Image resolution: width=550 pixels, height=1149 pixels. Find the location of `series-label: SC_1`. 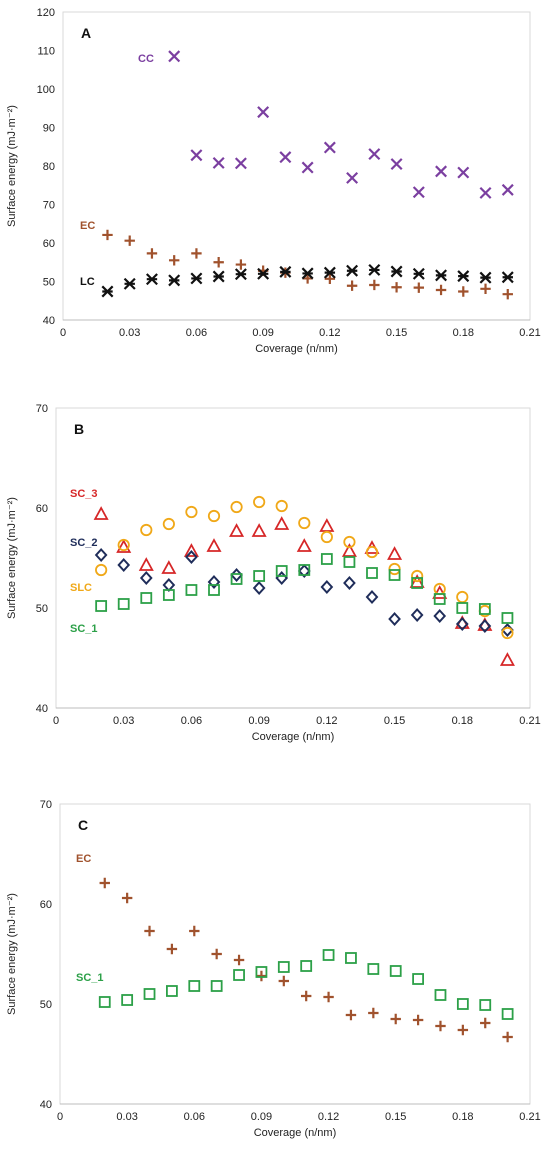

series-label: SC_1 is located at coordinates (90, 978).